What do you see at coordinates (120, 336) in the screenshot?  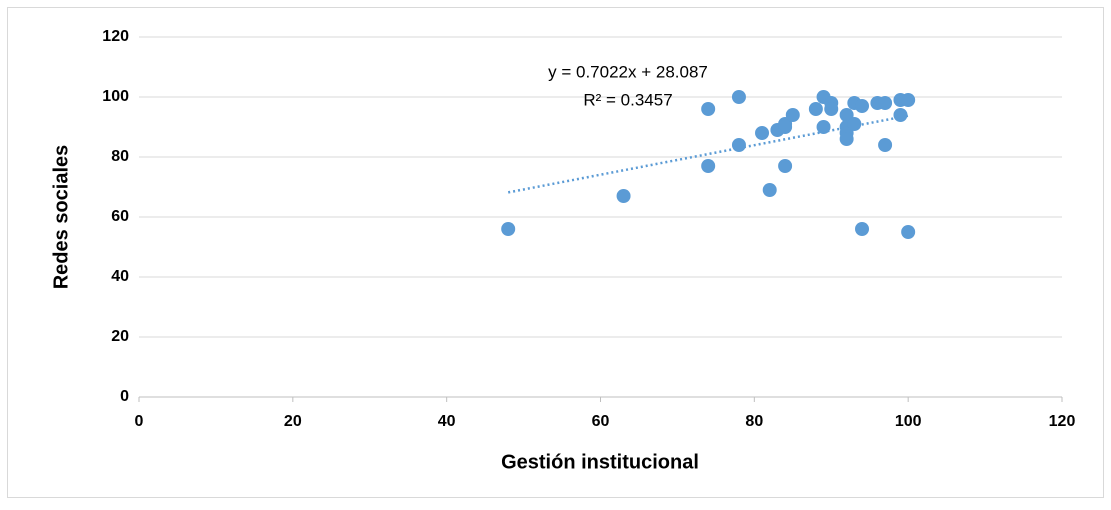 I see `y-tick-label: 20` at bounding box center [120, 336].